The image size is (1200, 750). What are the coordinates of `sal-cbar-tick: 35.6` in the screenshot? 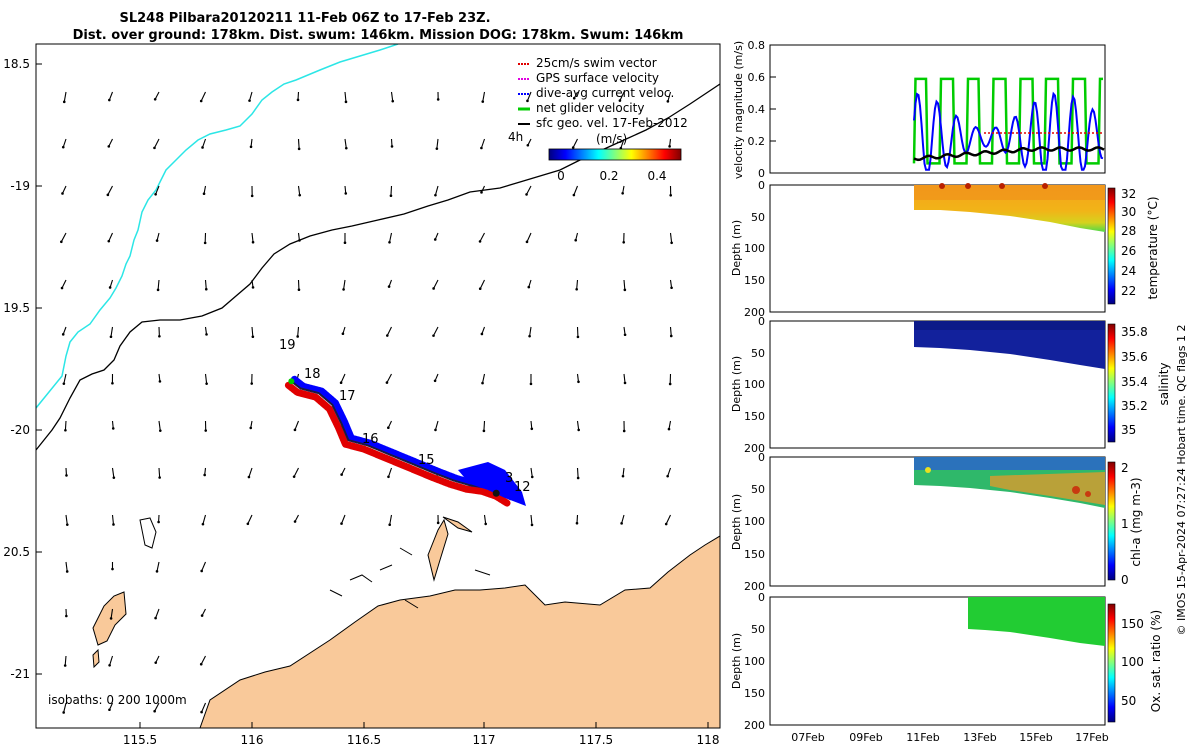 It's located at (1134, 357).